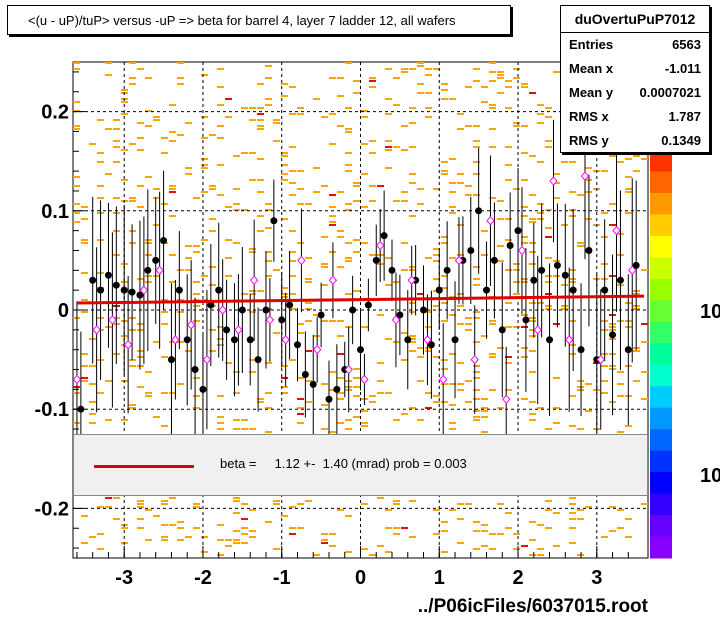 This screenshot has width=720, height=620. I want to click on stats-value: 0.0007021, so click(670, 92).